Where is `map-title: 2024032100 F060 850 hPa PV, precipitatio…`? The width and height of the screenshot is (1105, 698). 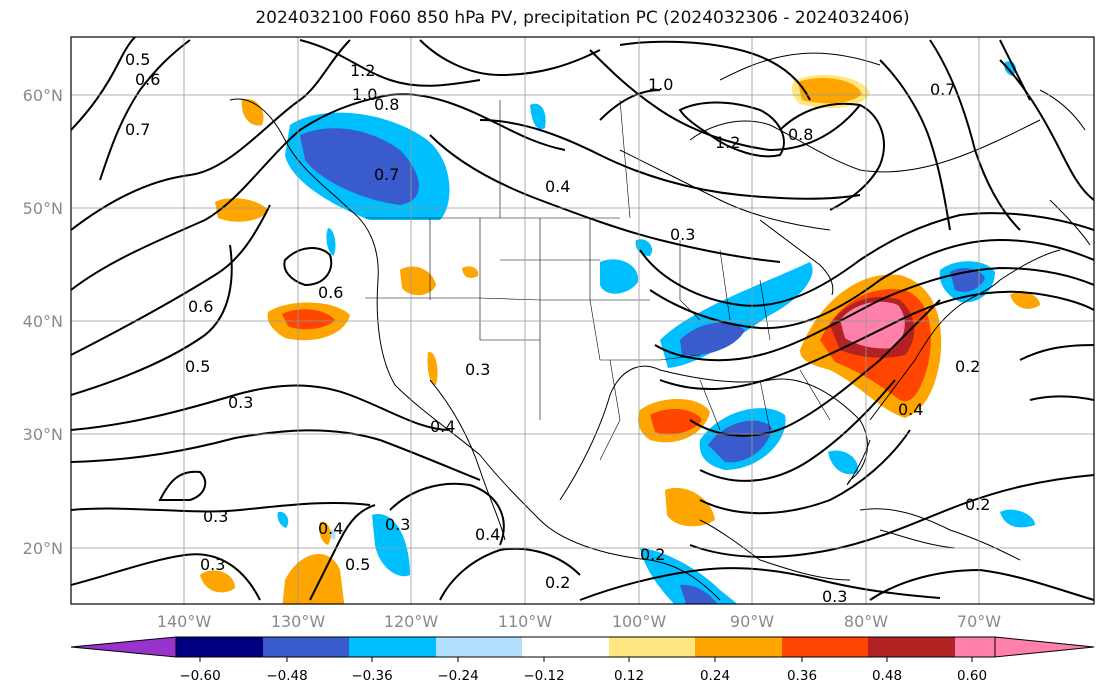
map-title: 2024032100 F060 850 hPa PV, precipitatio… is located at coordinates (582, 18).